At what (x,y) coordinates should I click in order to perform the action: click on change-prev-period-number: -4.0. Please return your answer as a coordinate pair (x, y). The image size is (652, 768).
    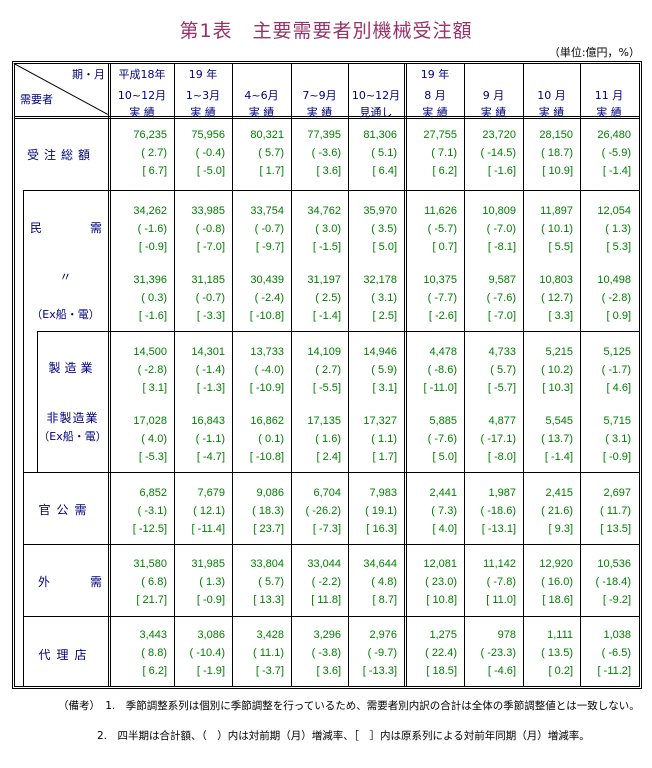
    Looking at the image, I should click on (271, 370).